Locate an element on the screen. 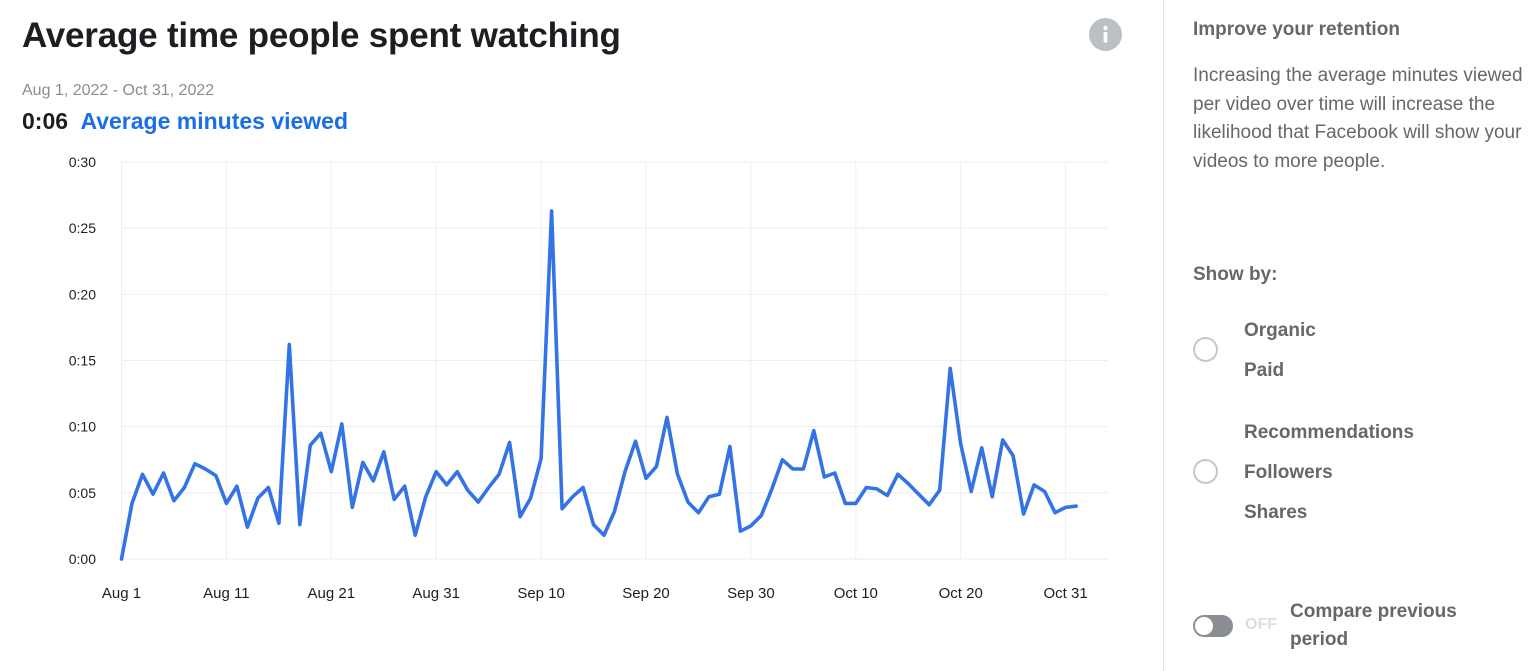 The image size is (1536, 671). compare-toggle is located at coordinates (1213, 626).